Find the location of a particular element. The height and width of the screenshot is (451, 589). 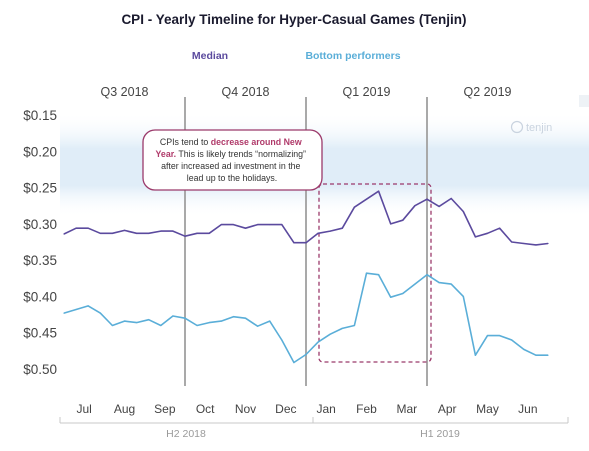

corner-icon is located at coordinates (584, 101).